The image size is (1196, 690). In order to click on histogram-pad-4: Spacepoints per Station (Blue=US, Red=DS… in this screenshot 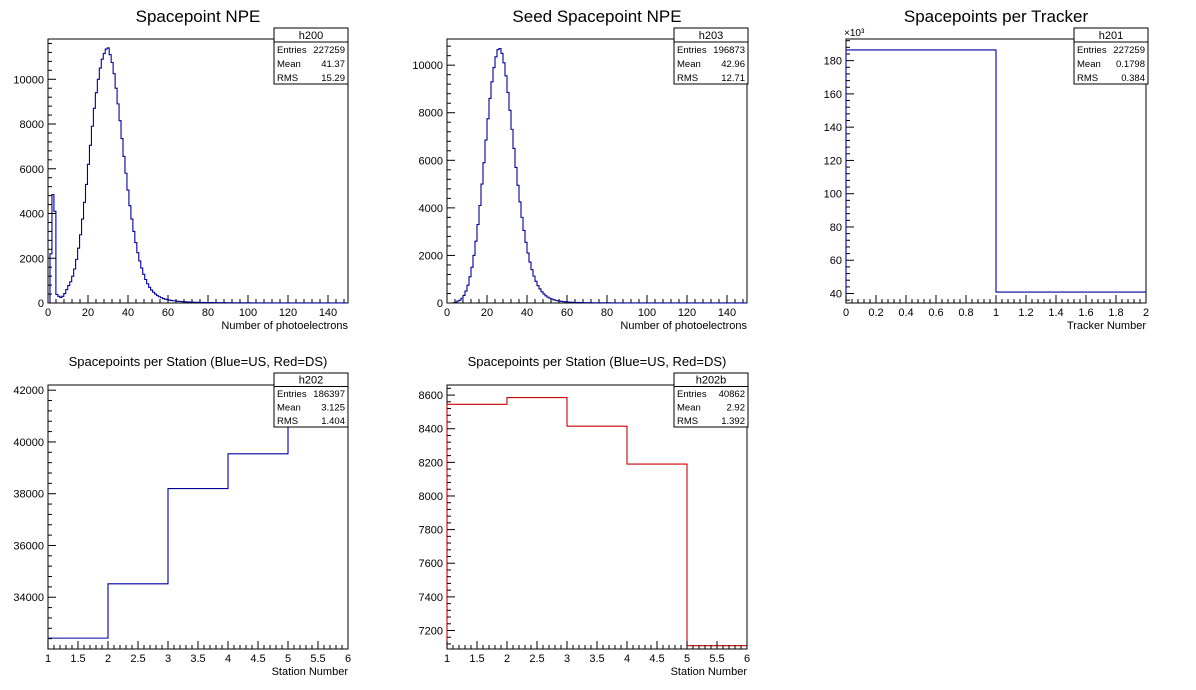, I will do `click(182, 516)`.